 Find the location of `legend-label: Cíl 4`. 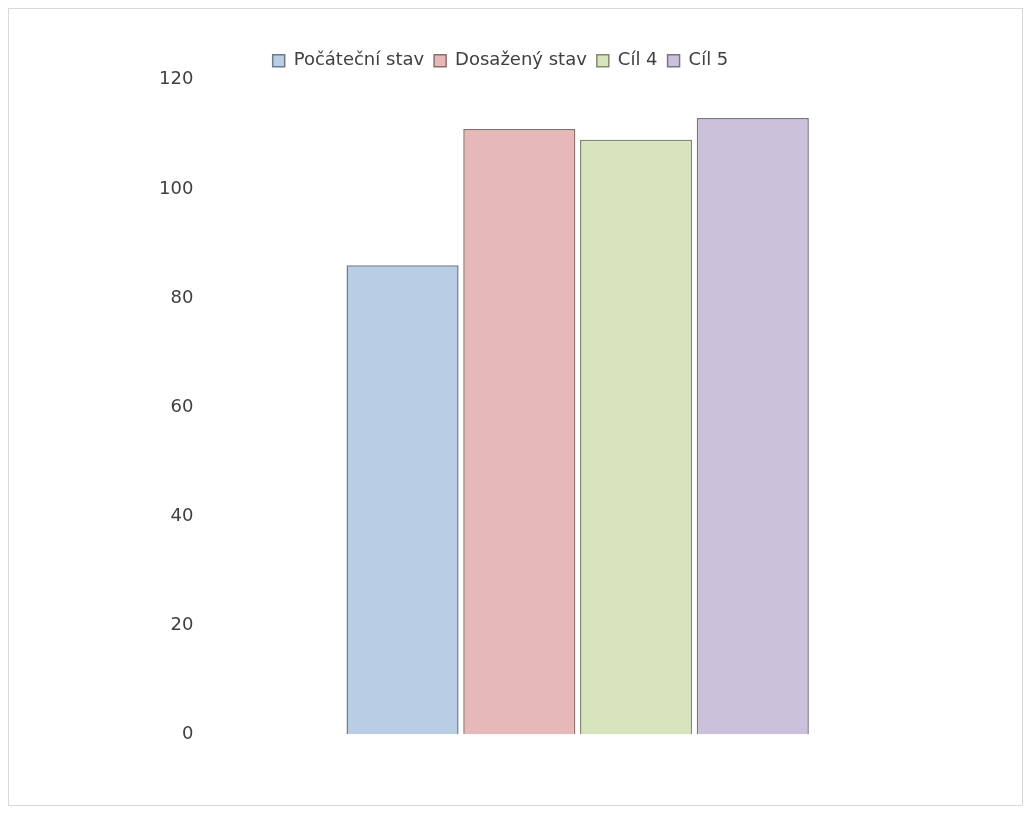

legend-label: Cíl 4 is located at coordinates (637, 59).